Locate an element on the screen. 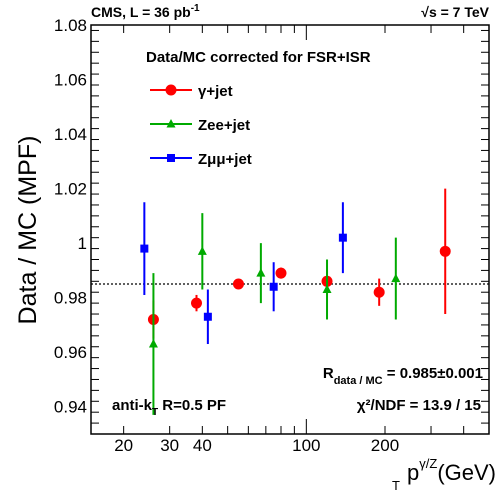  fit-result-sub: data / MC is located at coordinates (358, 381).